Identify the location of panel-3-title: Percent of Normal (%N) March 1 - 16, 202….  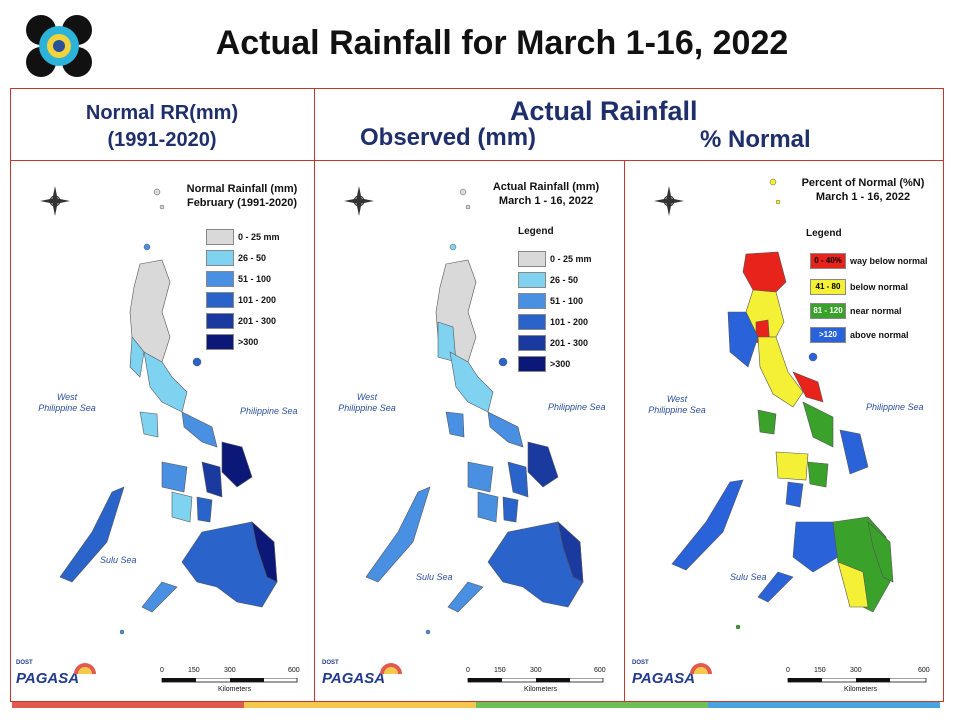
(863, 190).